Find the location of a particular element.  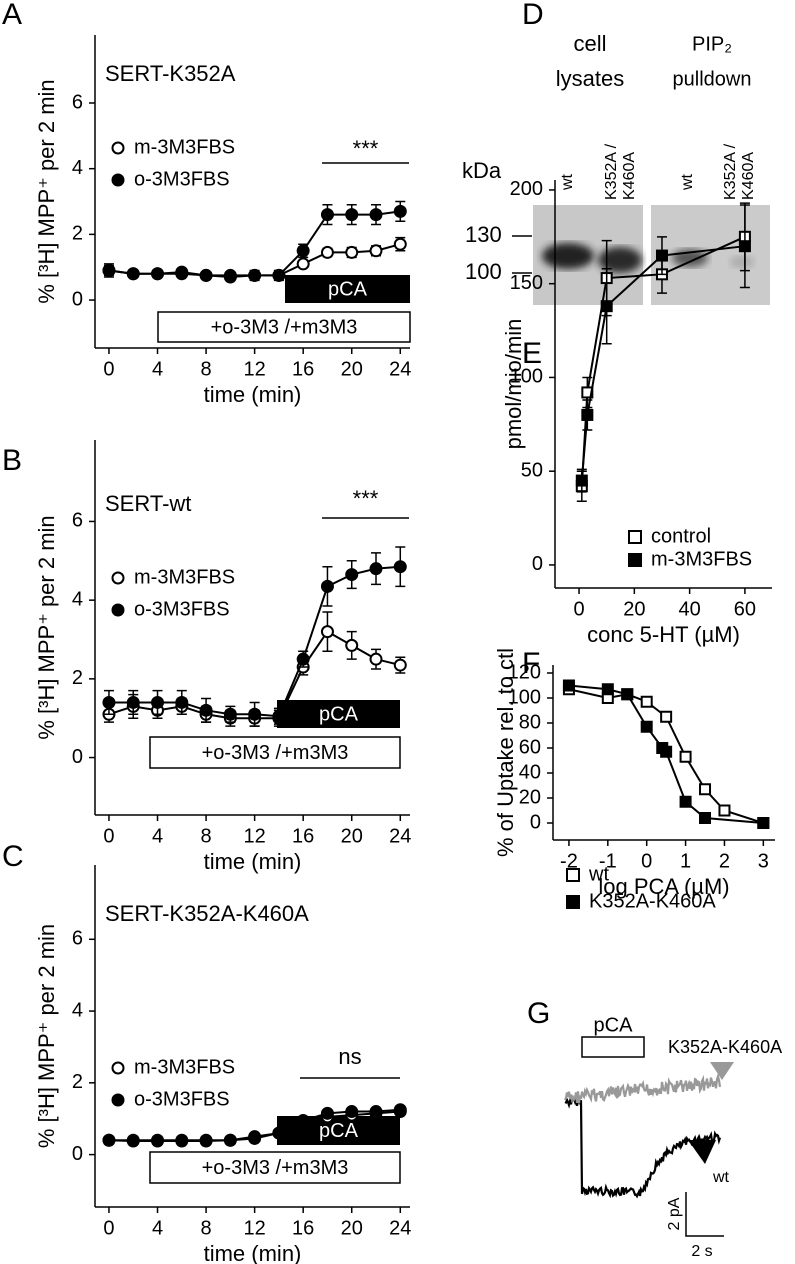

chart-title: SERT-K352A is located at coordinates (170, 73).